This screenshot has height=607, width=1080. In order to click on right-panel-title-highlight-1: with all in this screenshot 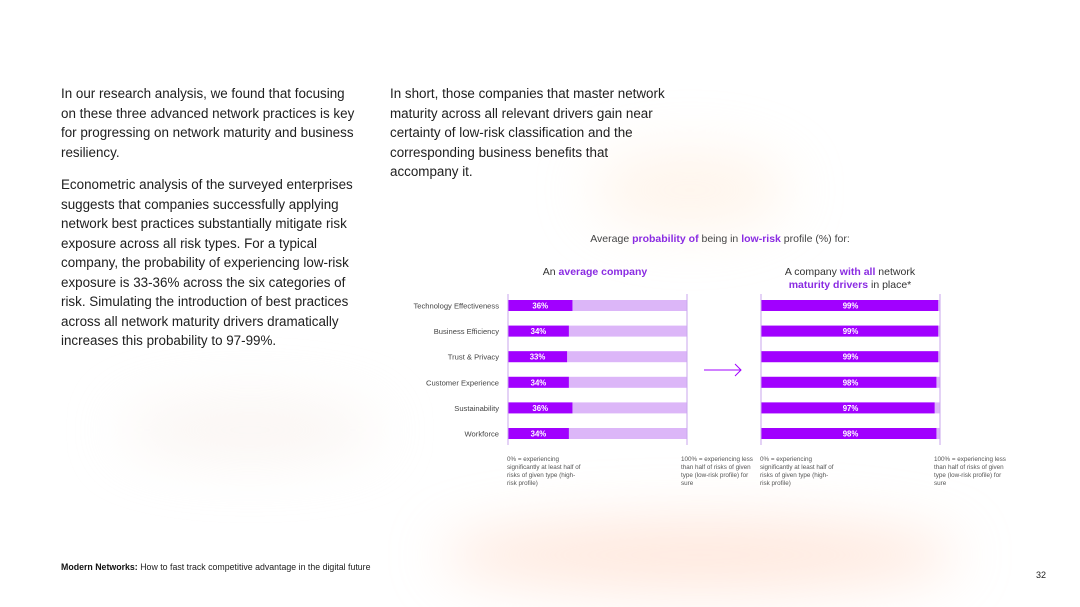, I will do `click(857, 272)`.